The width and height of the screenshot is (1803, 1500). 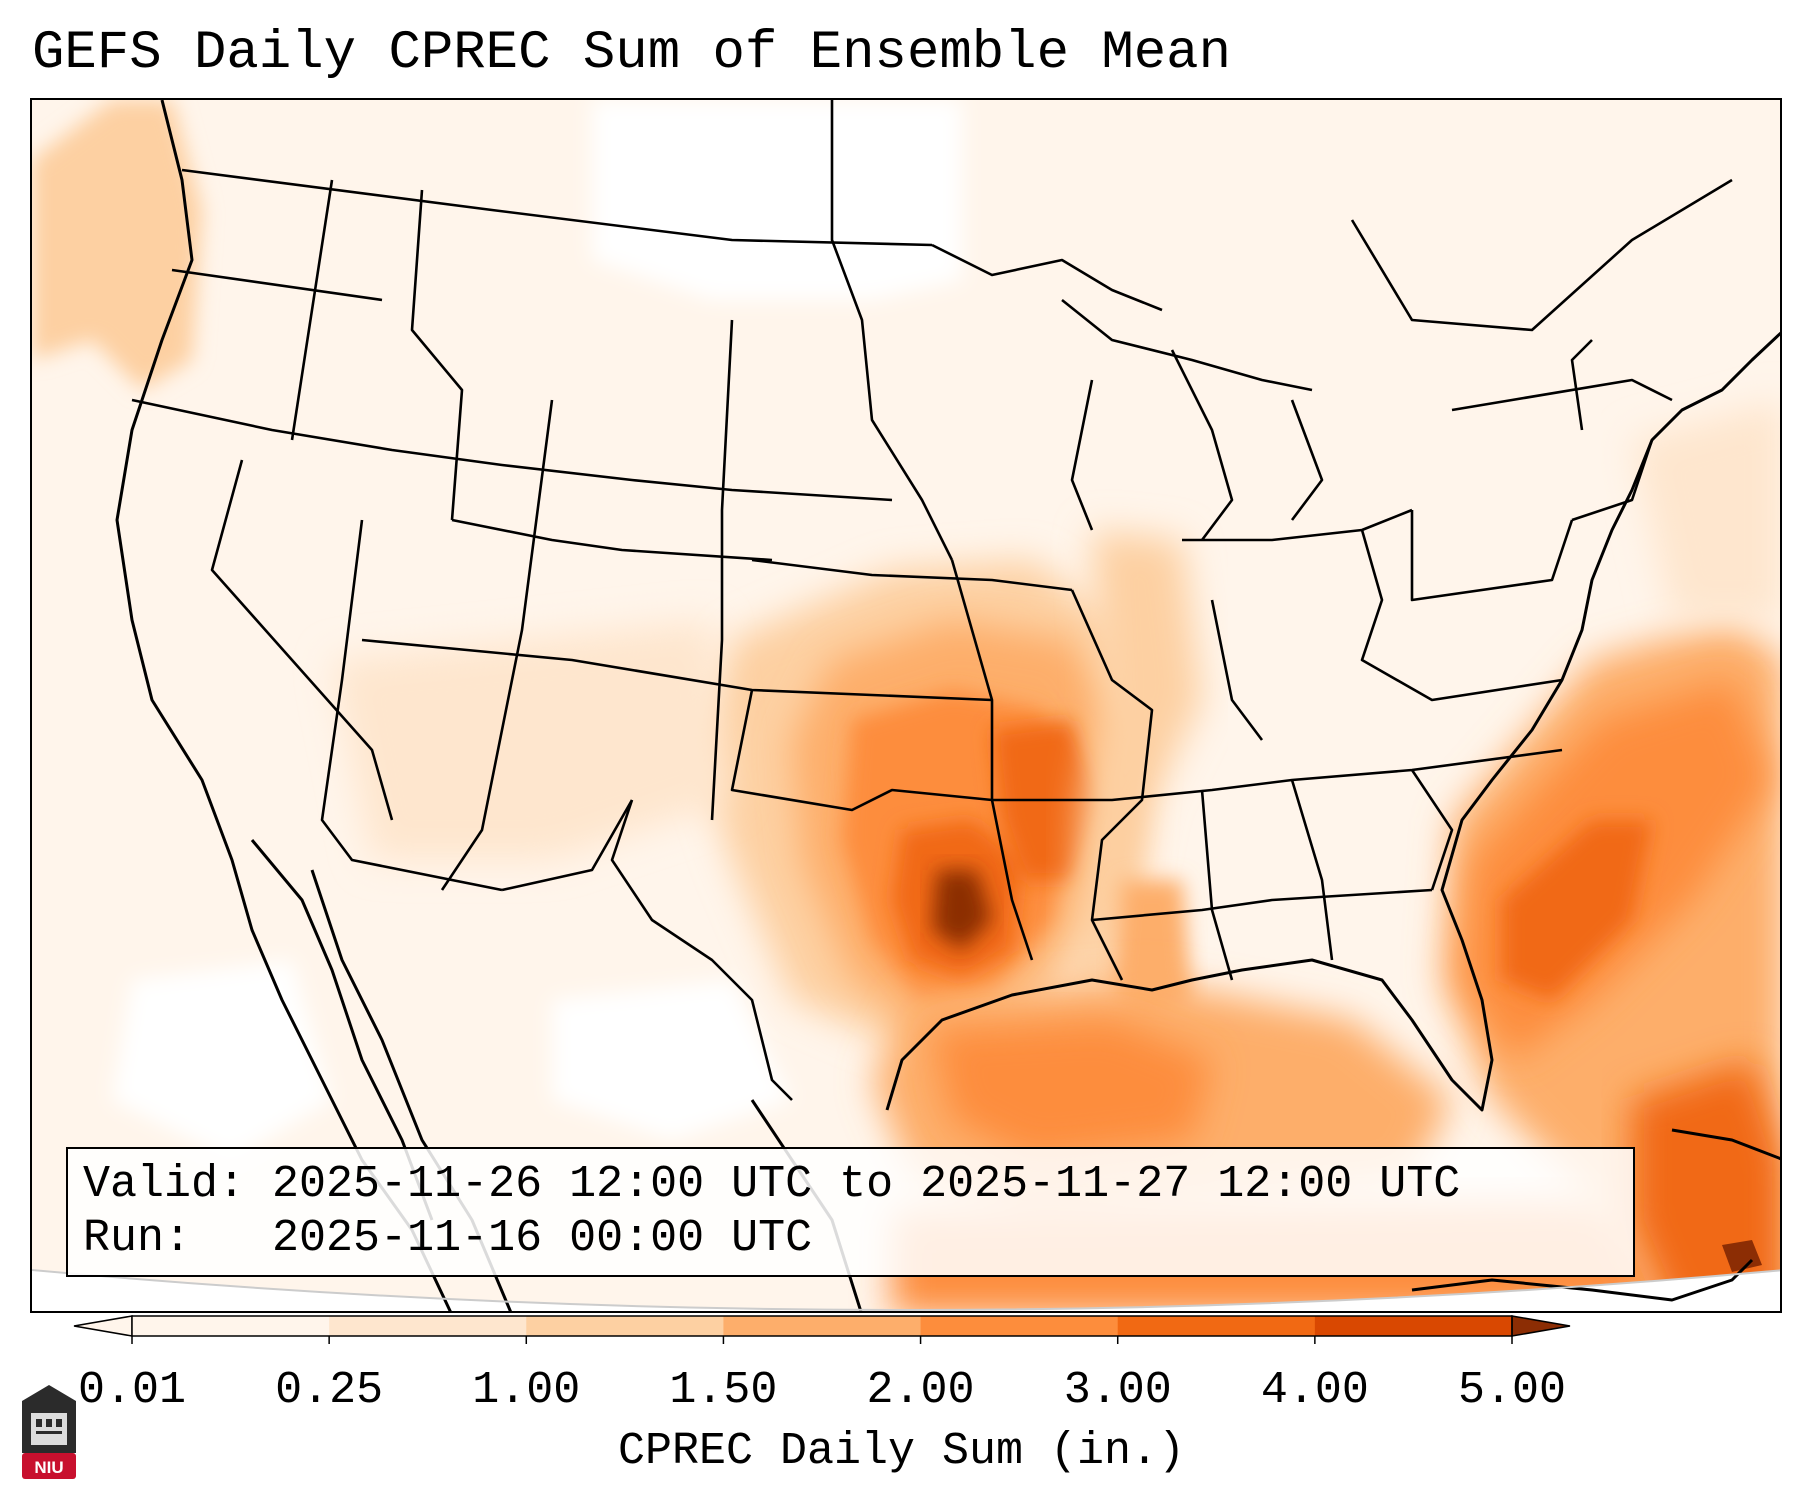 I want to click on colorbar-tick-label: 5.00, so click(x=1512, y=1390).